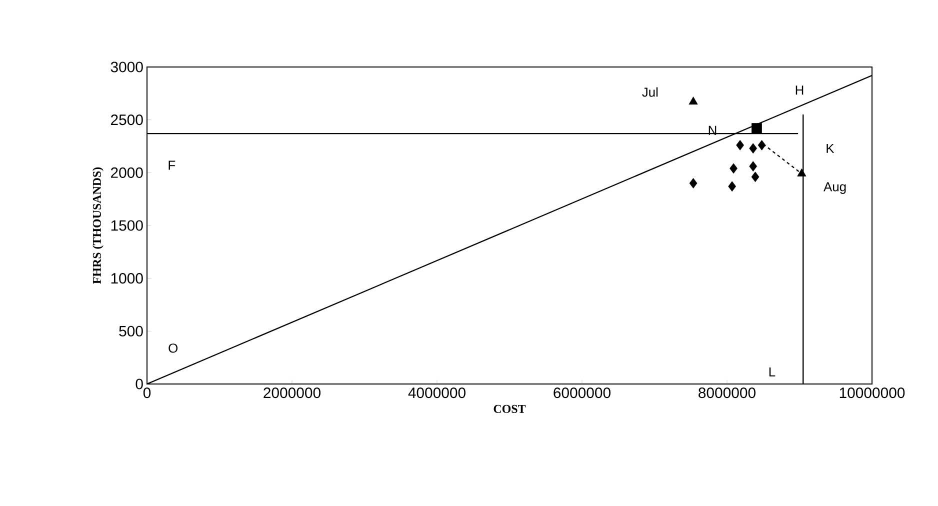  Describe the element at coordinates (139, 384) in the screenshot. I see `y-tick-label: 0` at that location.